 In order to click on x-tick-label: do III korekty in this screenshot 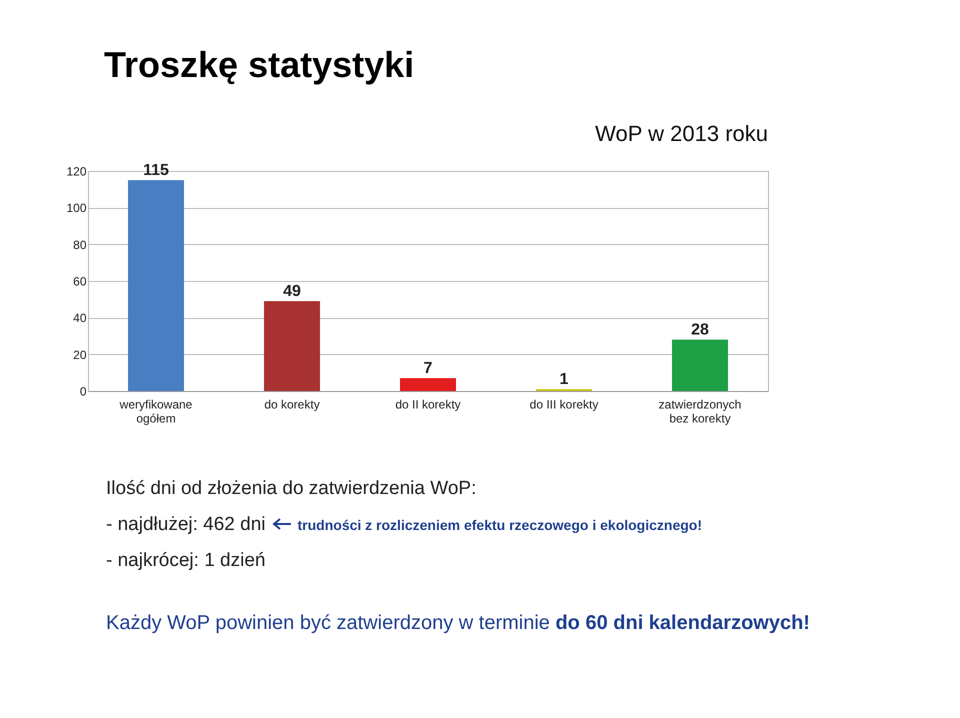, I will do `click(564, 405)`.